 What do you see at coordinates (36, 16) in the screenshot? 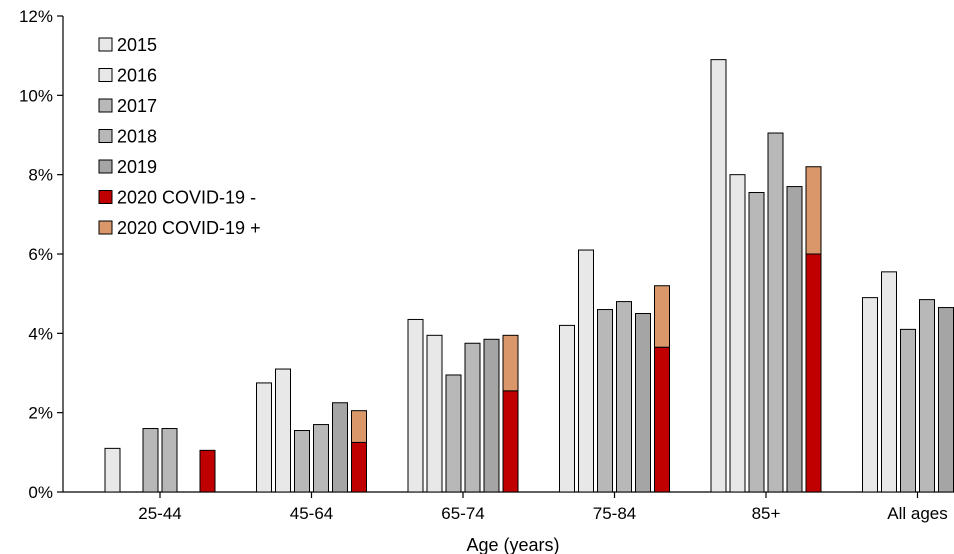
I see `y-tick-label: 12%` at bounding box center [36, 16].